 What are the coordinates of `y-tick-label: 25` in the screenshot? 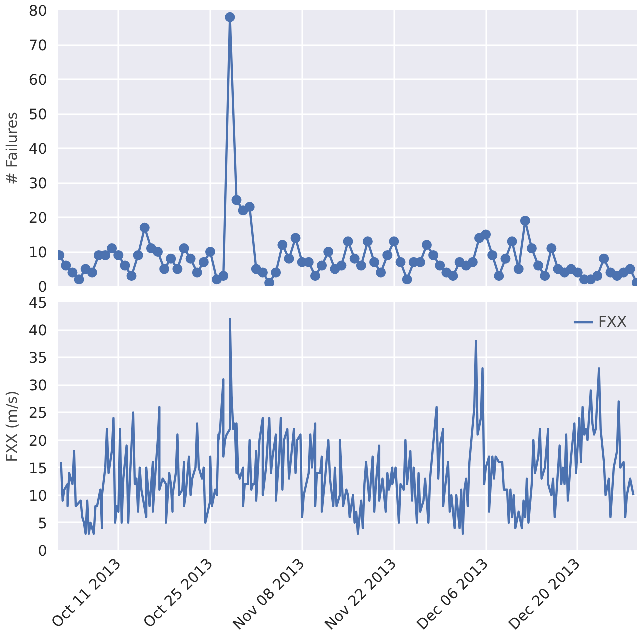 It's located at (38, 413).